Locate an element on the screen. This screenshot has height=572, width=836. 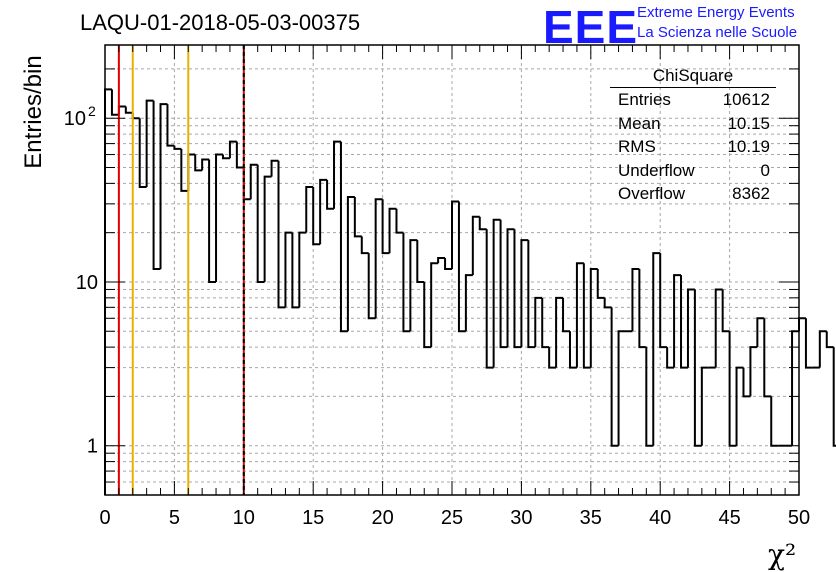
x-tick-label: 30 is located at coordinates (521, 518).